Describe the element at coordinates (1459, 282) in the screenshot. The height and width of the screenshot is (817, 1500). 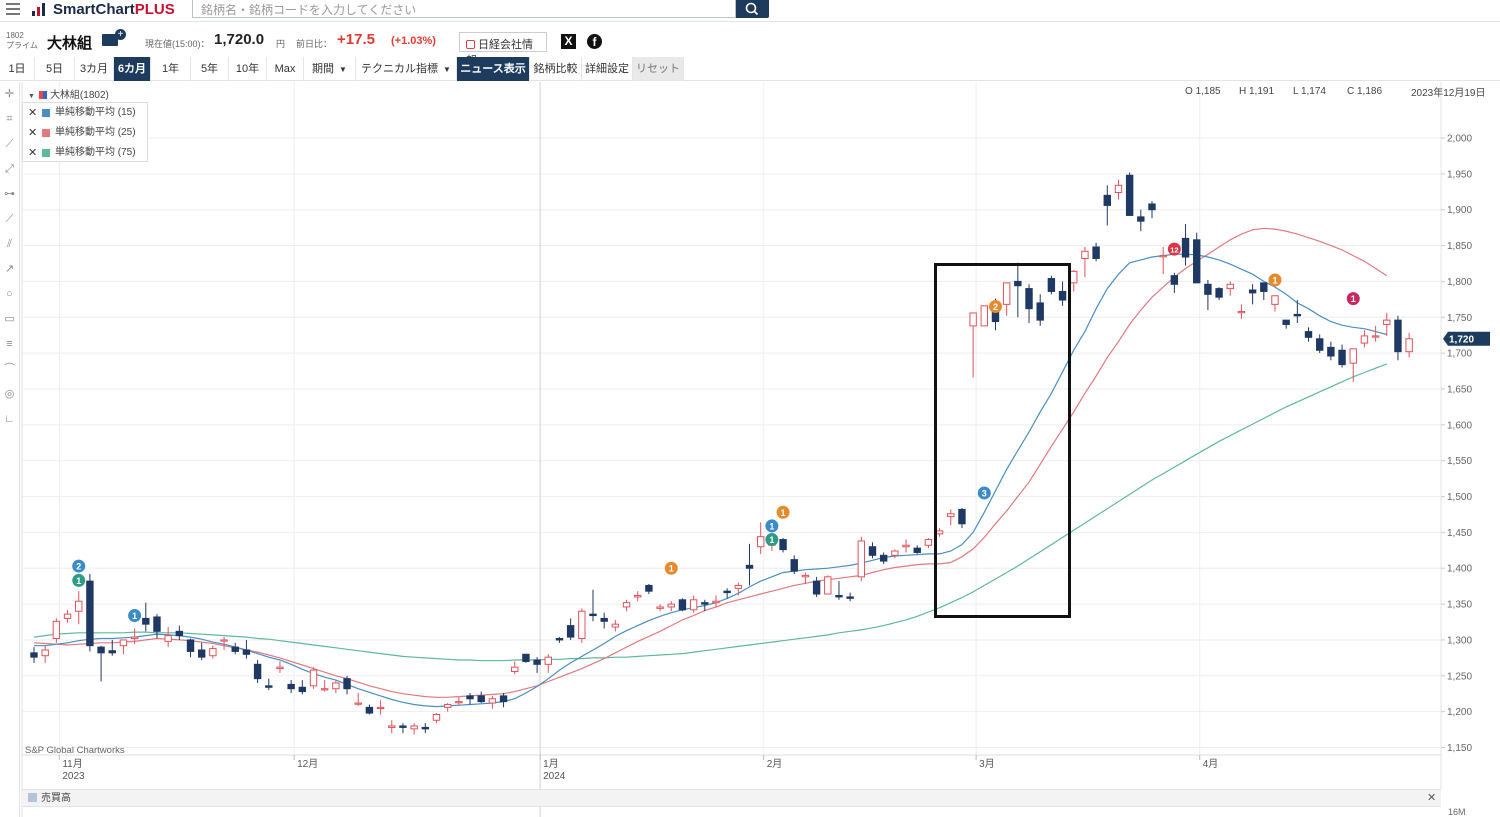
I see `y-tick-label: 1,800` at that location.